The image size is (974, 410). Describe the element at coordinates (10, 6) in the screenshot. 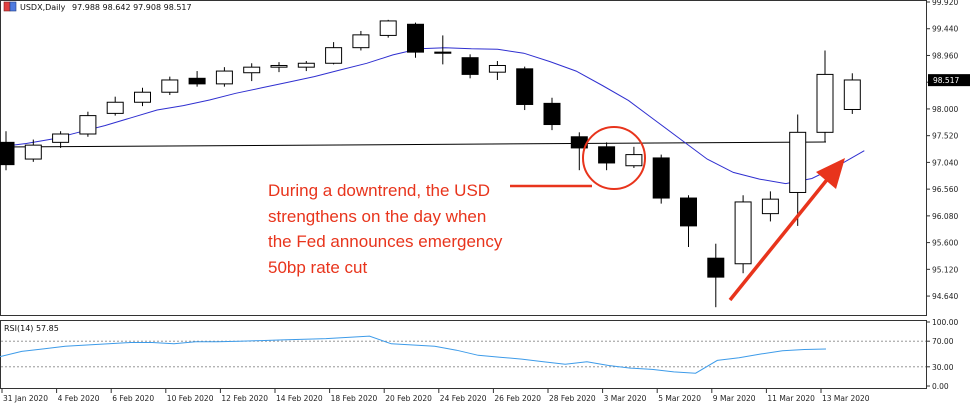

I see `window-icon` at that location.